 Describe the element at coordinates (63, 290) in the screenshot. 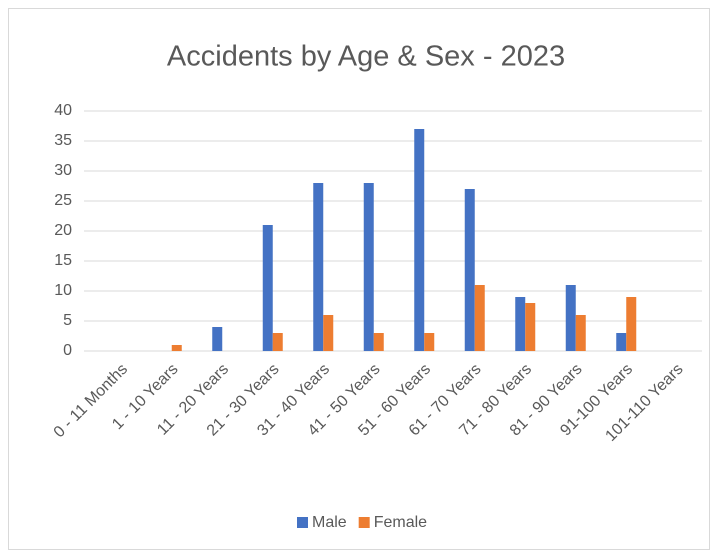

I see `y-tick-label: 10` at that location.